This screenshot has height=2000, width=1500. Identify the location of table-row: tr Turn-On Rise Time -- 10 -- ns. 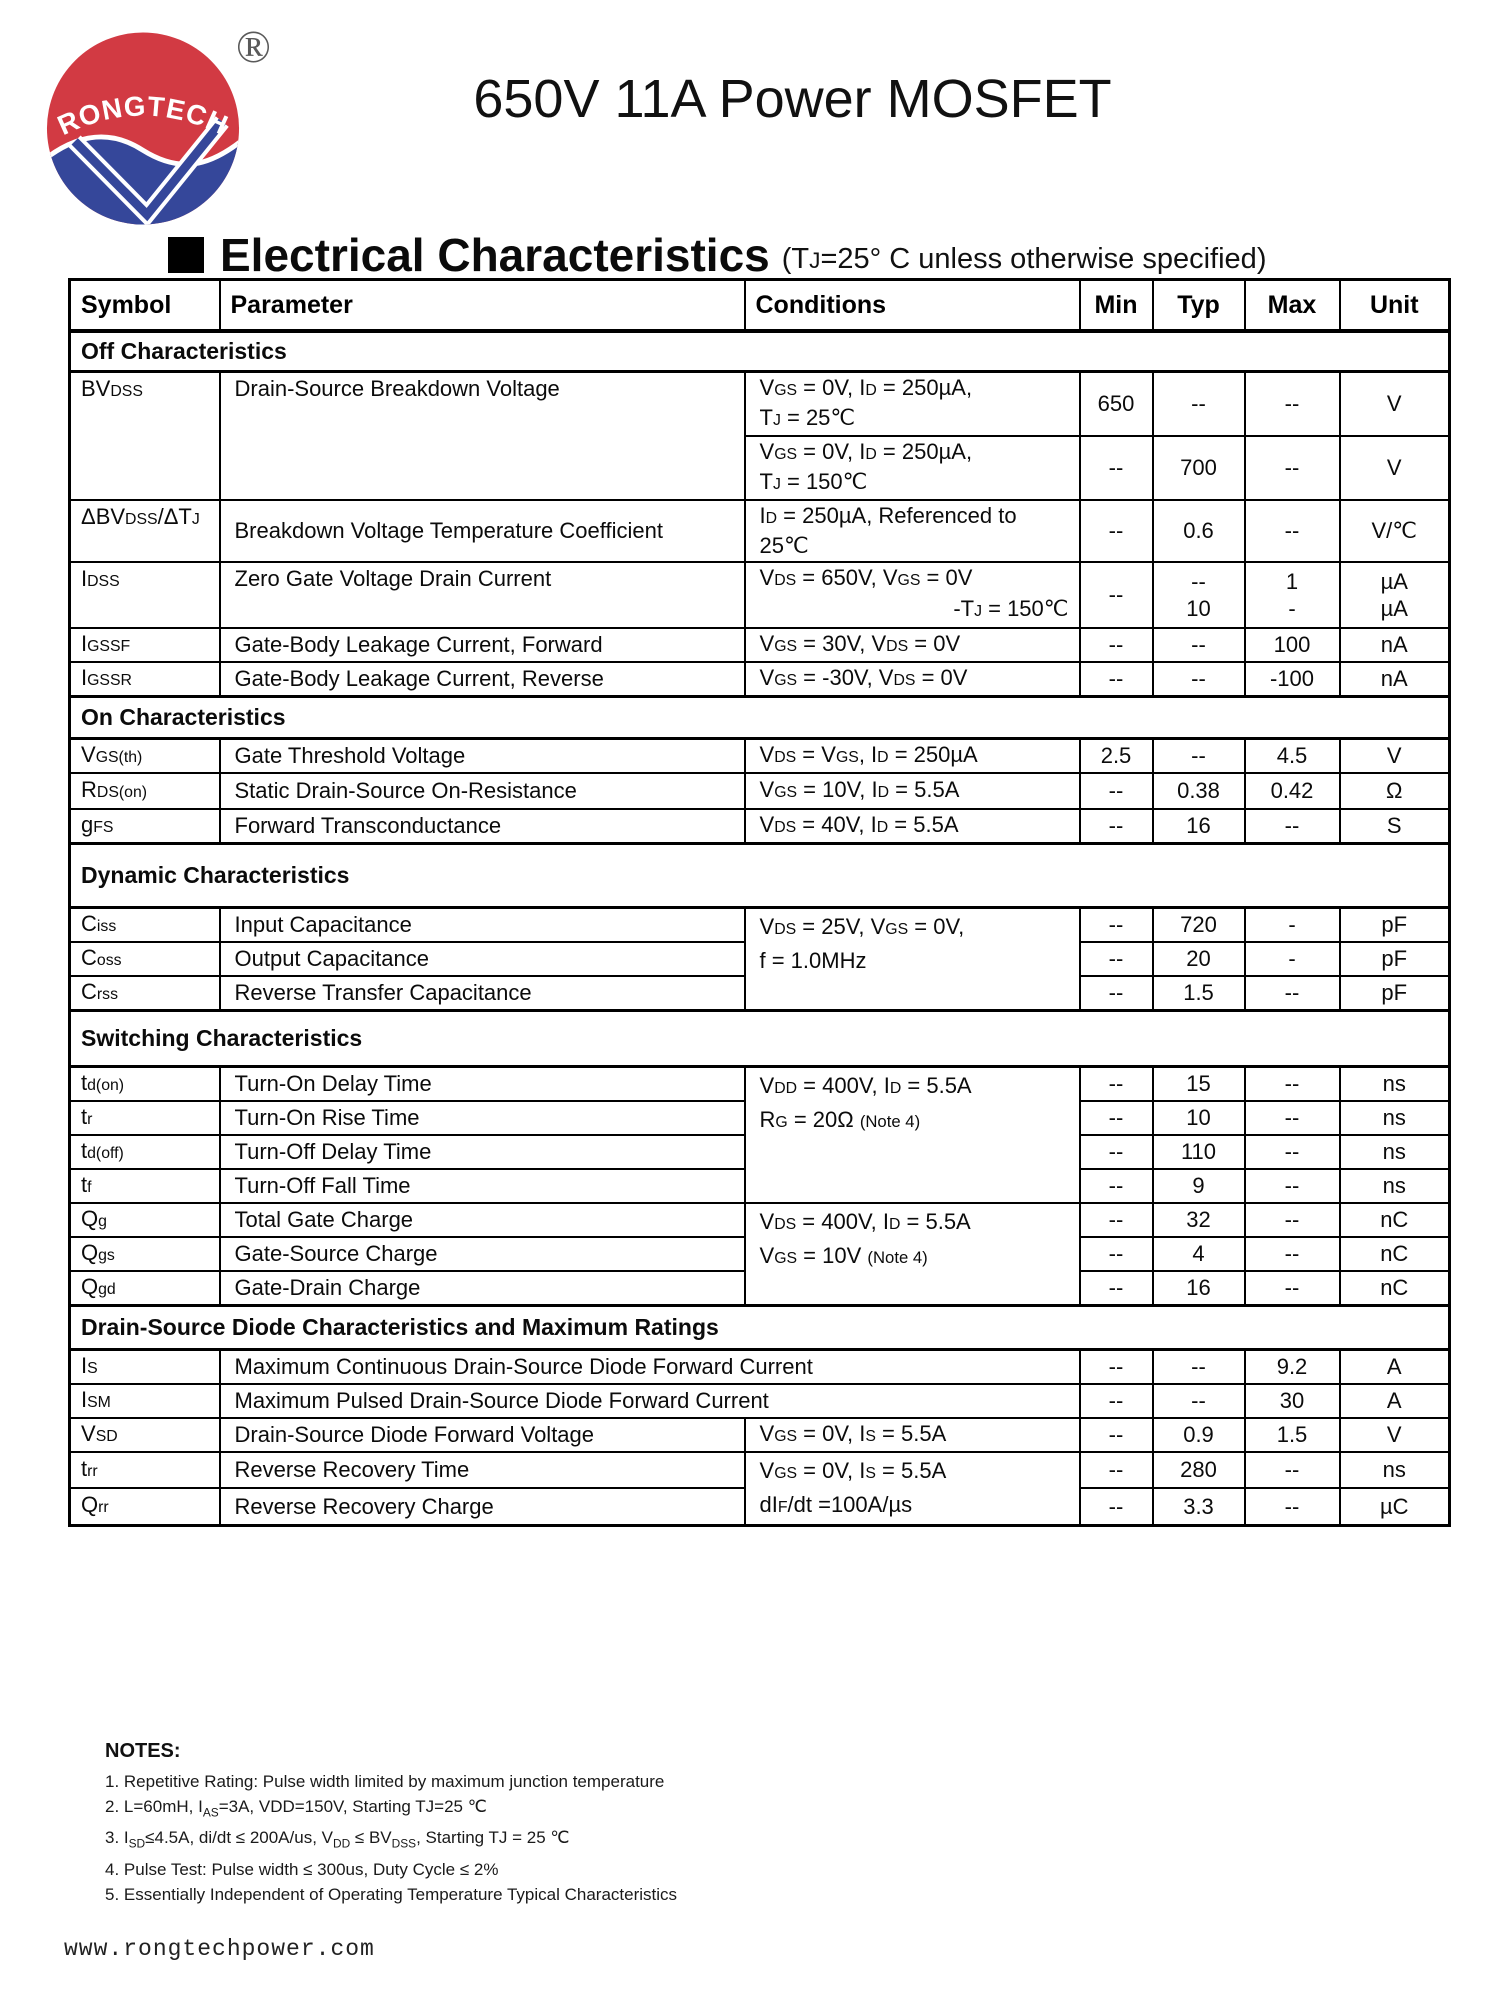
(759, 1117).